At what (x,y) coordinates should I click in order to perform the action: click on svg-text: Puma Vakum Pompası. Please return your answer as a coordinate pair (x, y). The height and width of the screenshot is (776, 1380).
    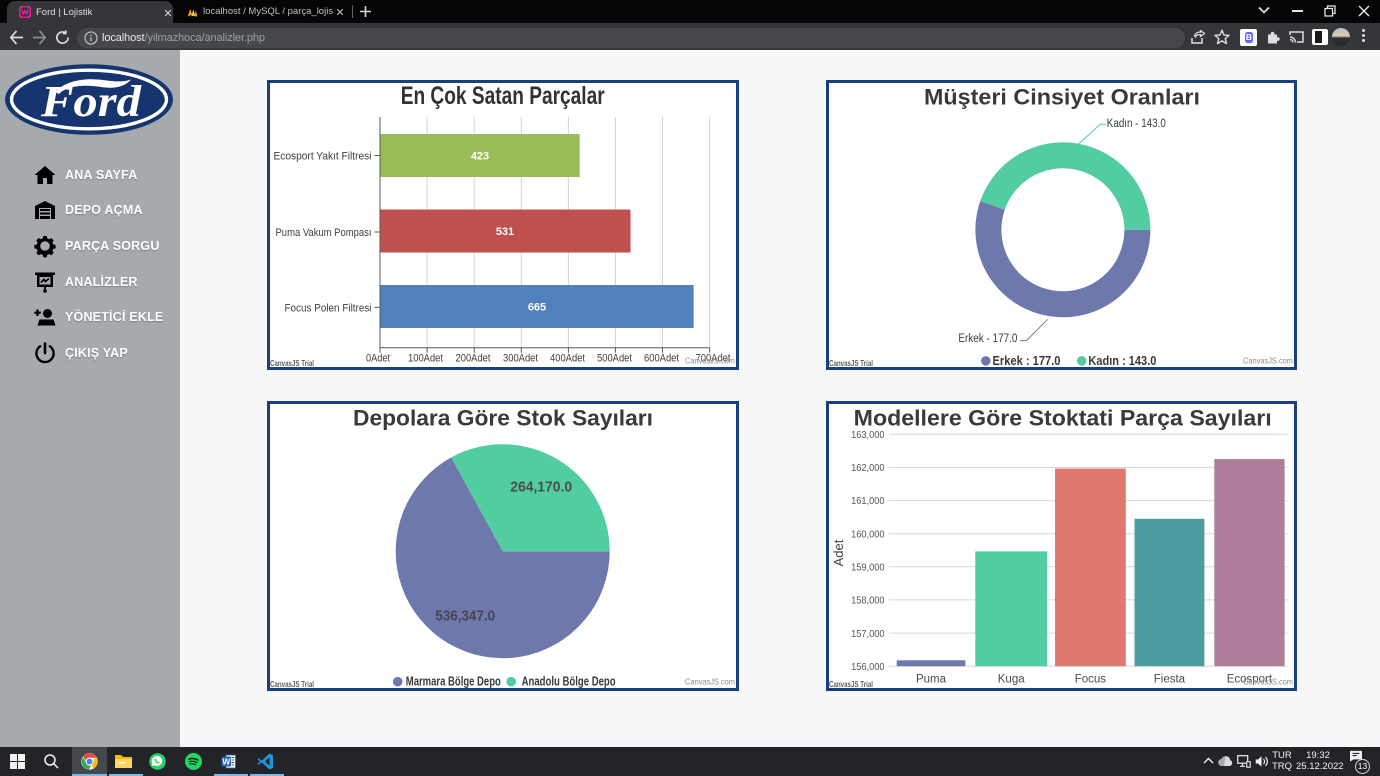
    Looking at the image, I should click on (324, 233).